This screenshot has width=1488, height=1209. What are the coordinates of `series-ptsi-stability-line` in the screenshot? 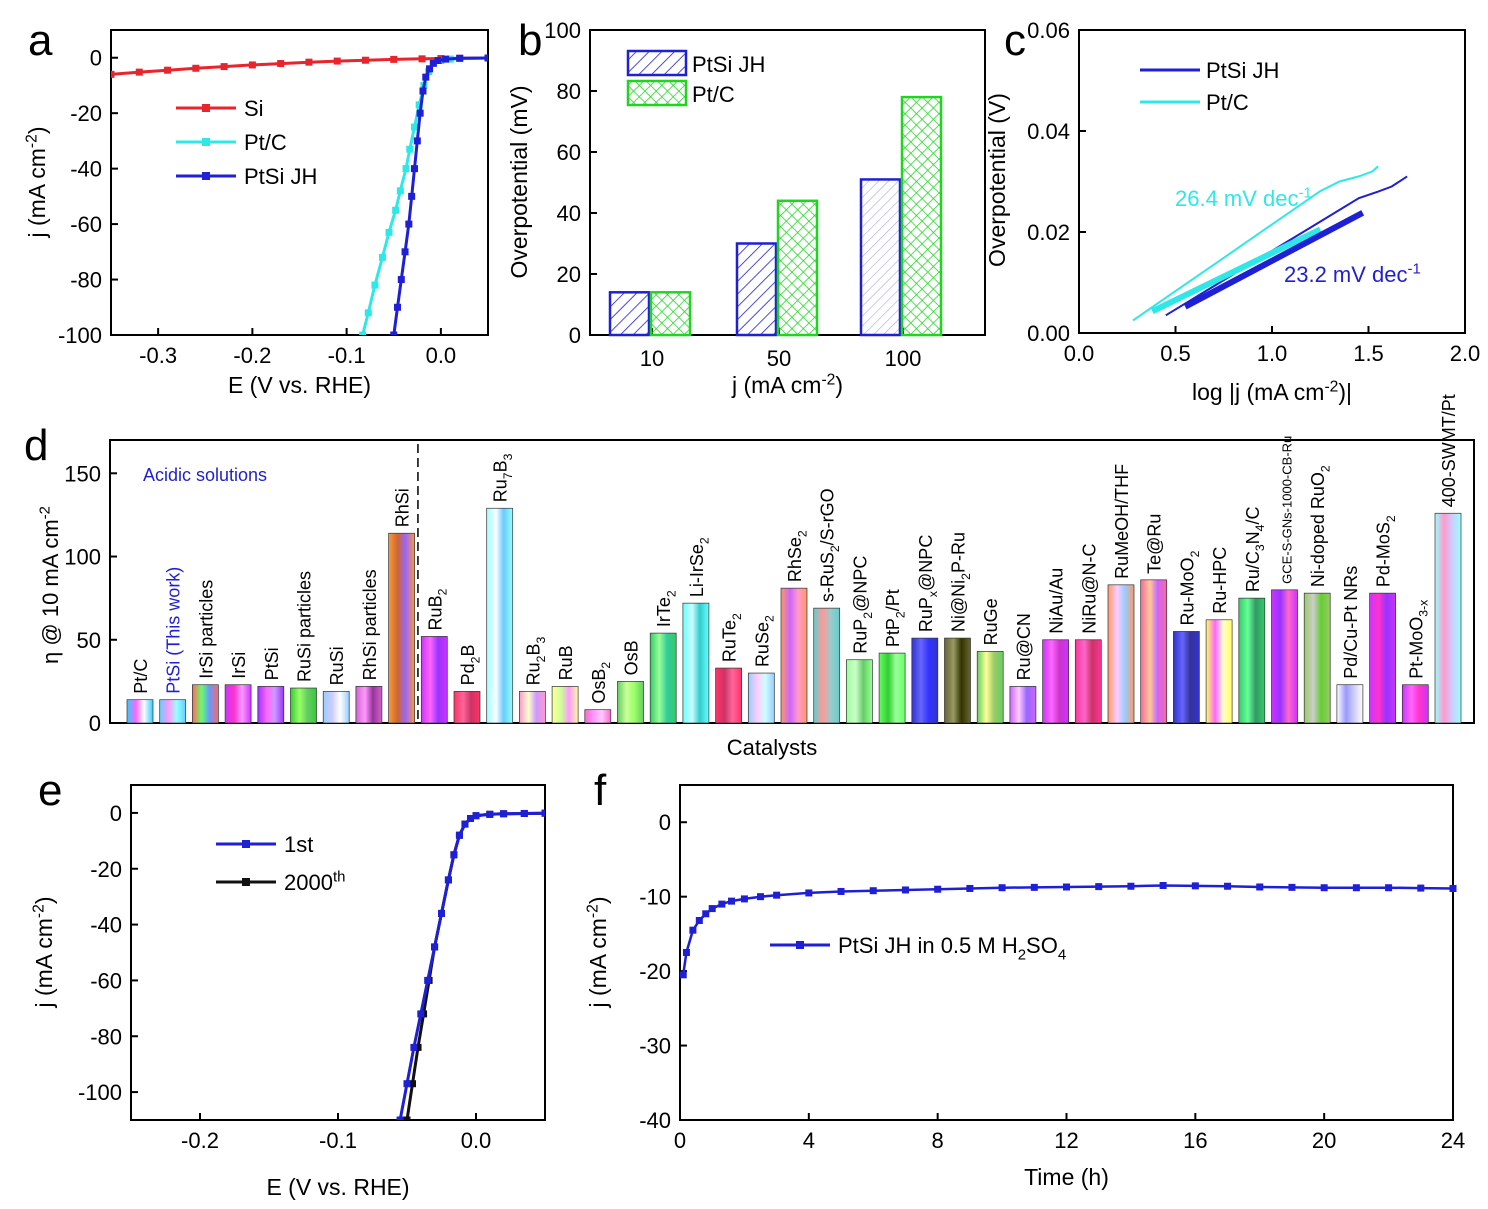 It's located at (1067, 929).